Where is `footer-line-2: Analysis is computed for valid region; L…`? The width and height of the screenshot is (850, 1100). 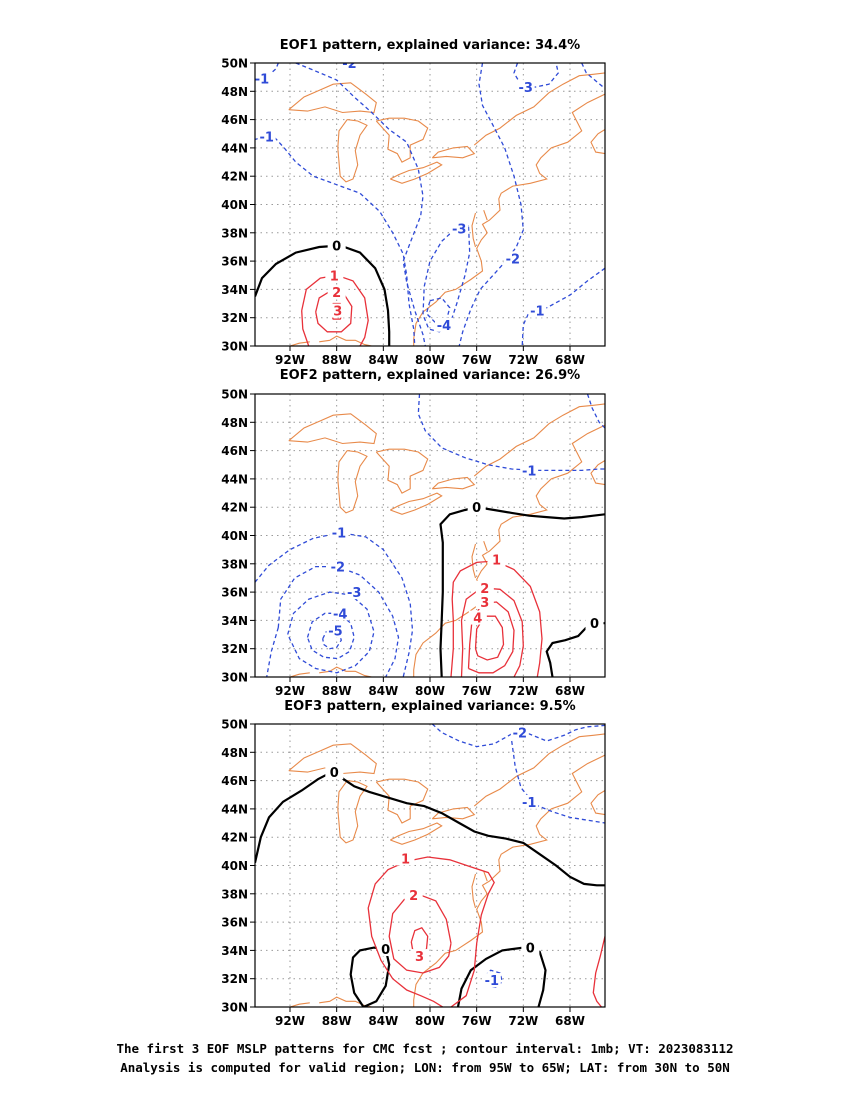
footer-line-2: Analysis is computed for valid region; L… is located at coordinates (425, 1067).